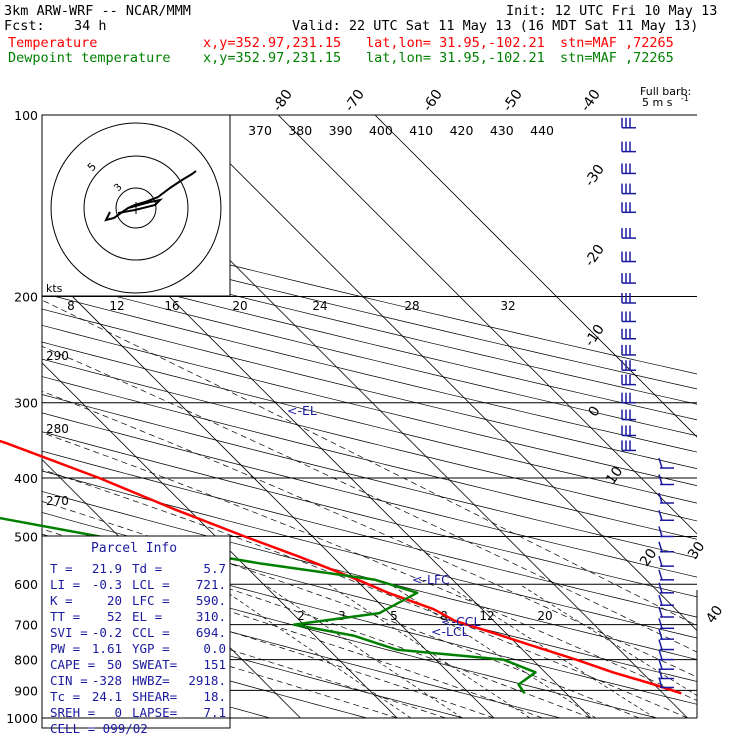  Describe the element at coordinates (214, 696) in the screenshot. I see `parcel-info-value: 18.` at that location.